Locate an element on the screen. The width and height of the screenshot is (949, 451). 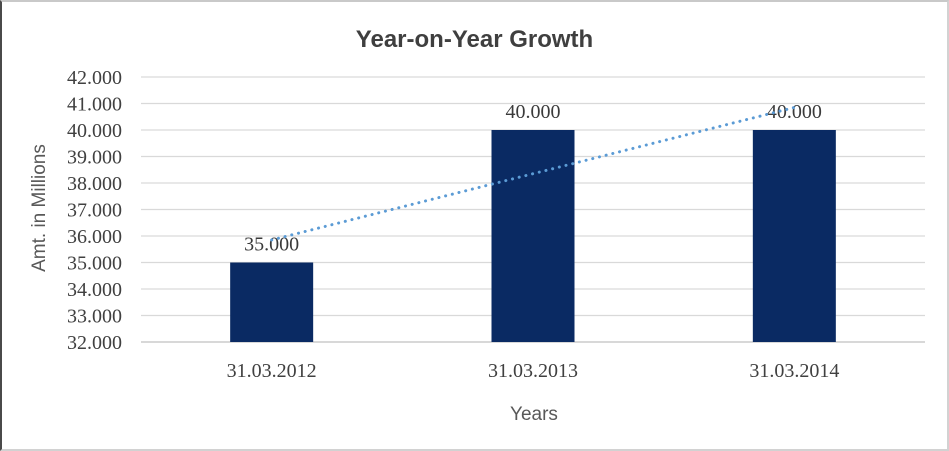
y-tick-label: 38.000 is located at coordinates (94, 184).